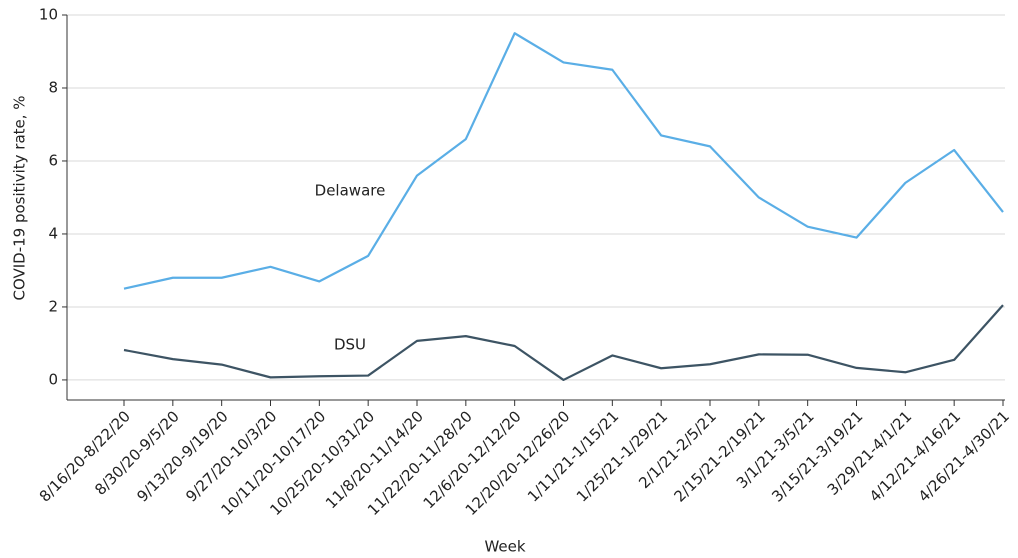  What do you see at coordinates (817, 456) in the screenshot?
I see `x-tick-label: 3/15/21-3/19/21` at bounding box center [817, 456].